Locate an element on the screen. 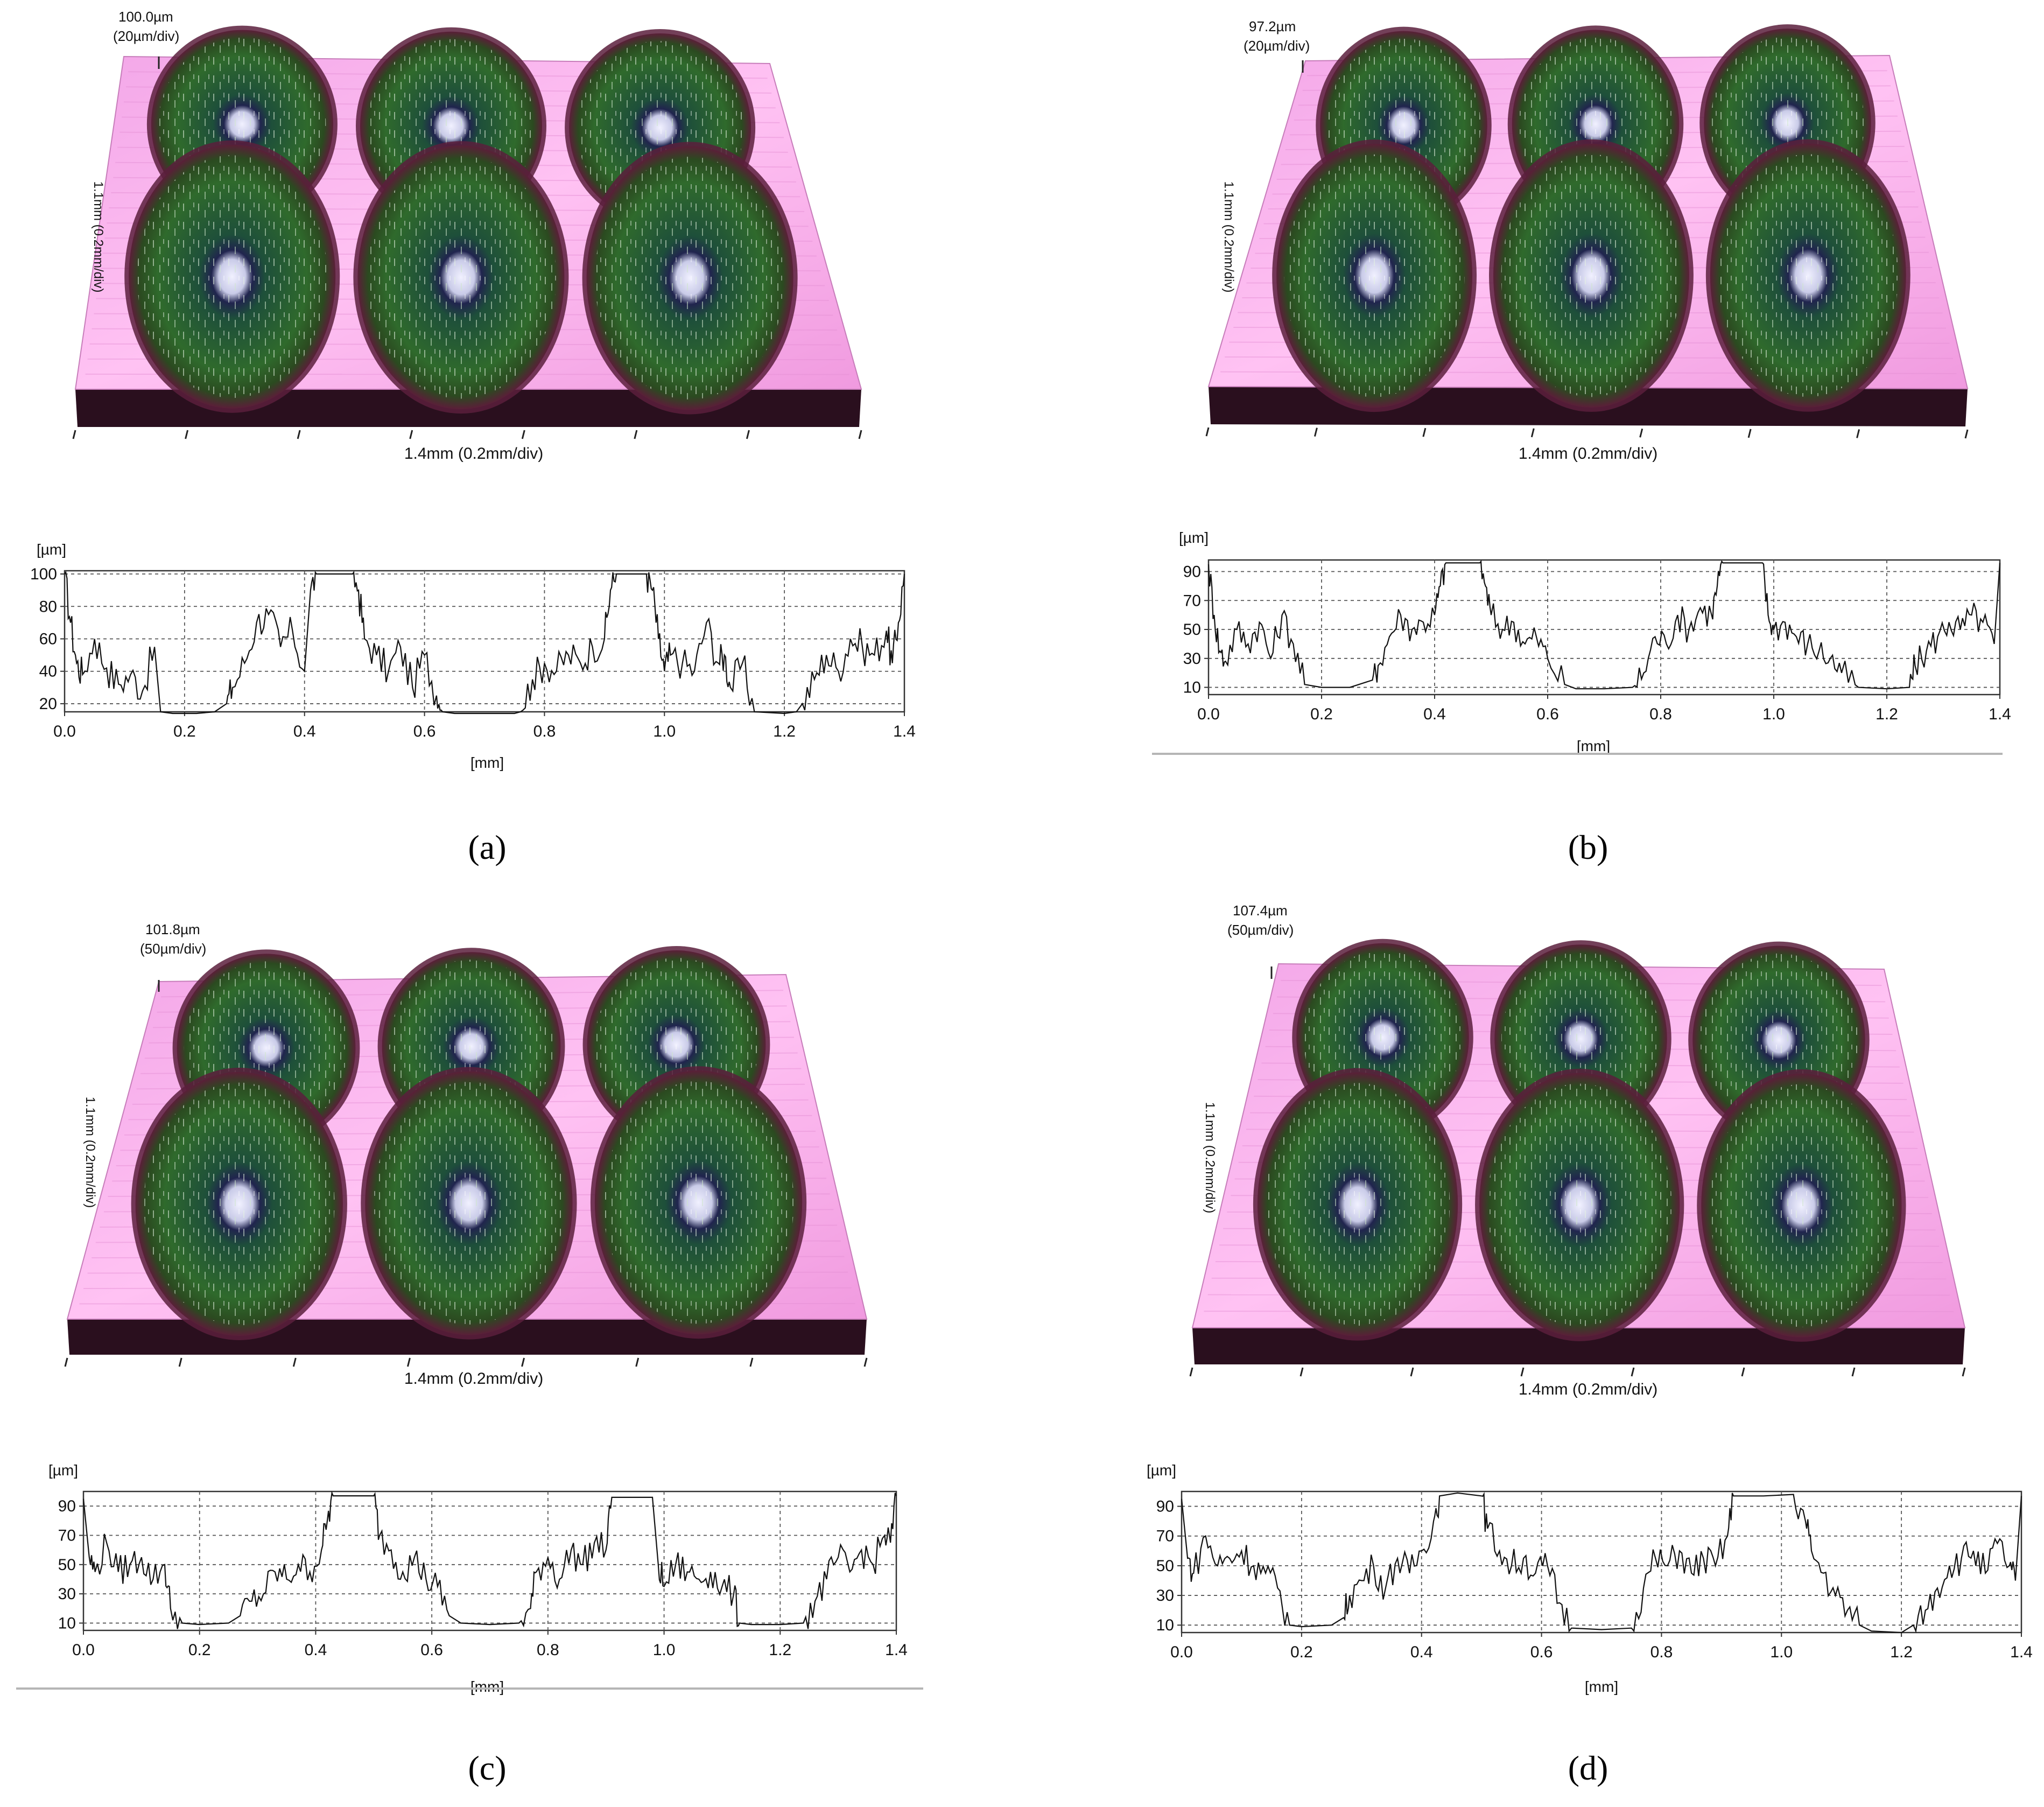  y-tick-label: 80 is located at coordinates (48, 606).